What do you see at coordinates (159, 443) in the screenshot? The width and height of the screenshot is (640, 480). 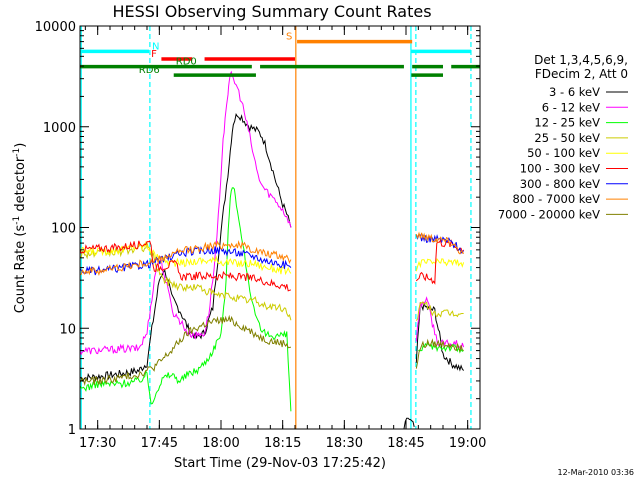 I see `x-tick-label: 17:45` at bounding box center [159, 443].